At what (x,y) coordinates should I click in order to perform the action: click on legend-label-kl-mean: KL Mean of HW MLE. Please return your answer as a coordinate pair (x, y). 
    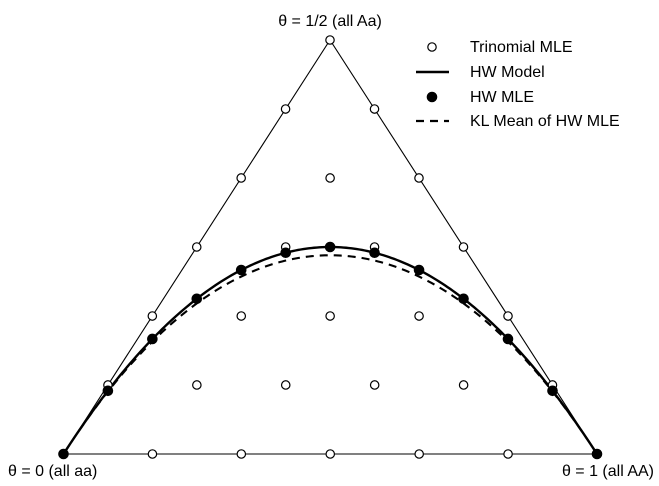
    Looking at the image, I should click on (545, 121).